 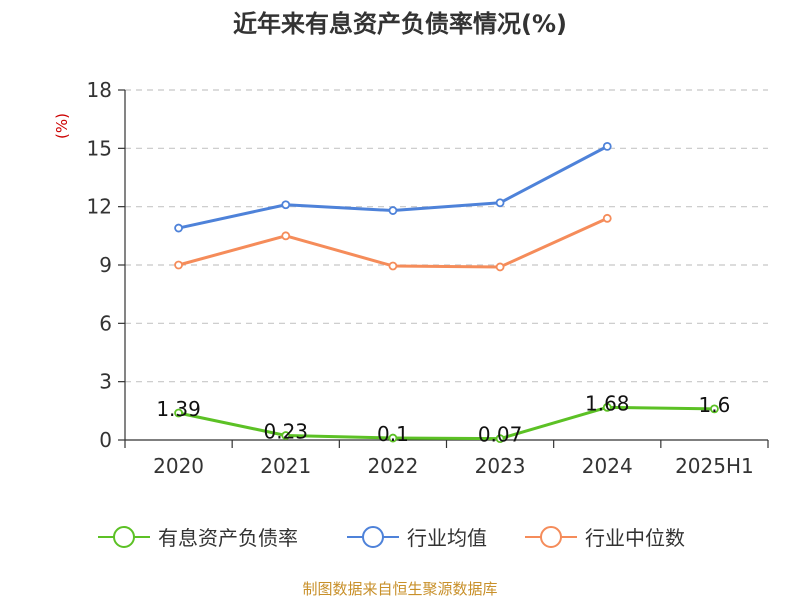 What do you see at coordinates (105, 440) in the screenshot?
I see `y-tick-label: 0` at bounding box center [105, 440].